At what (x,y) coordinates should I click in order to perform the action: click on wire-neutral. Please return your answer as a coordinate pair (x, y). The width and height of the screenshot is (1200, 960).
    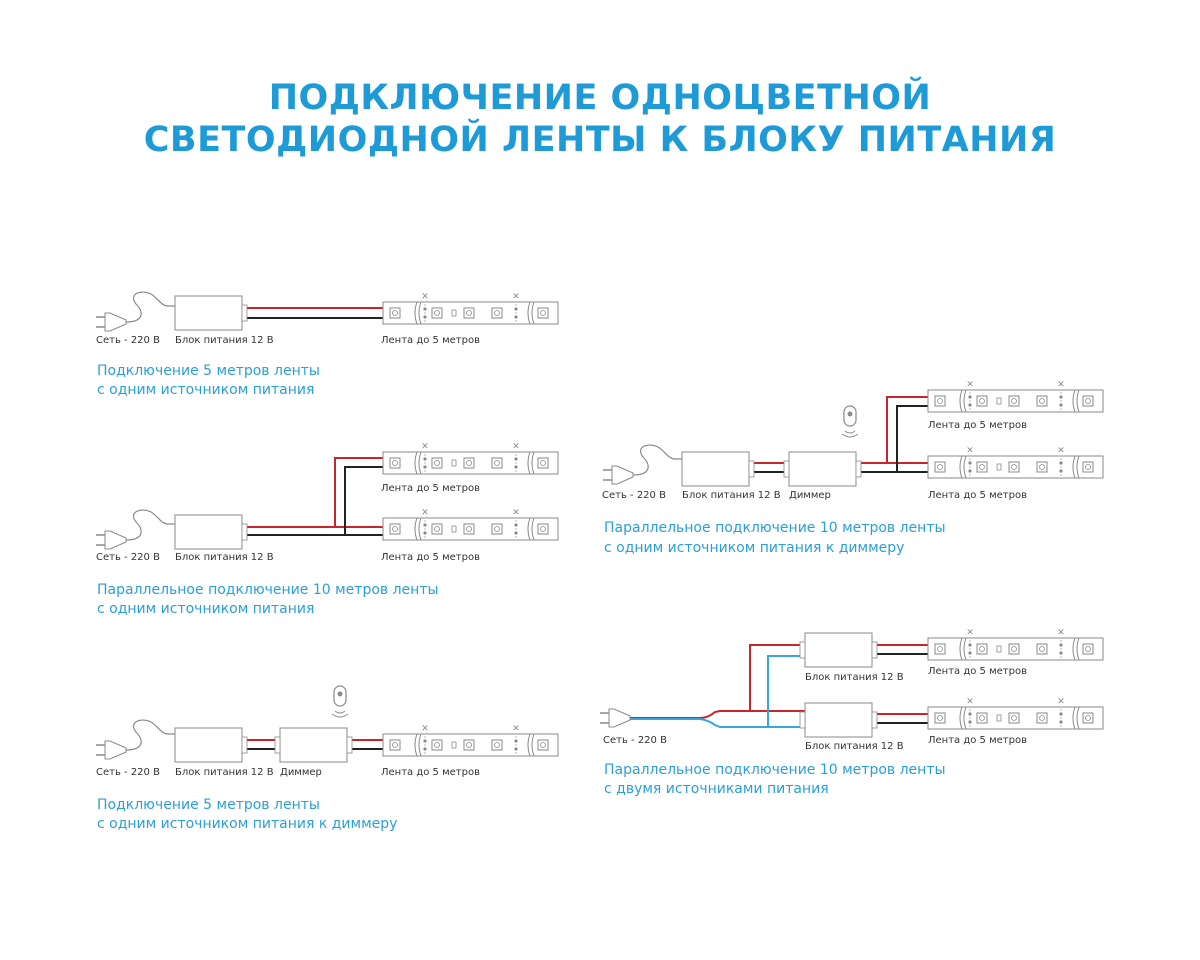
    Looking at the image, I should click on (717, 723).